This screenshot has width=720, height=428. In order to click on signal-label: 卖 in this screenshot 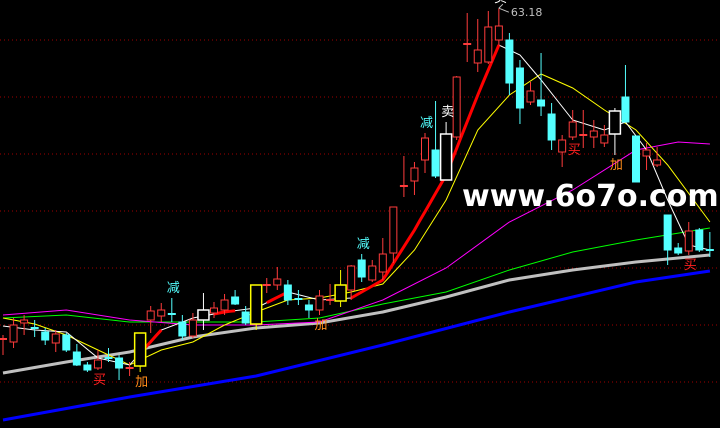, I will do `click(447, 112)`.